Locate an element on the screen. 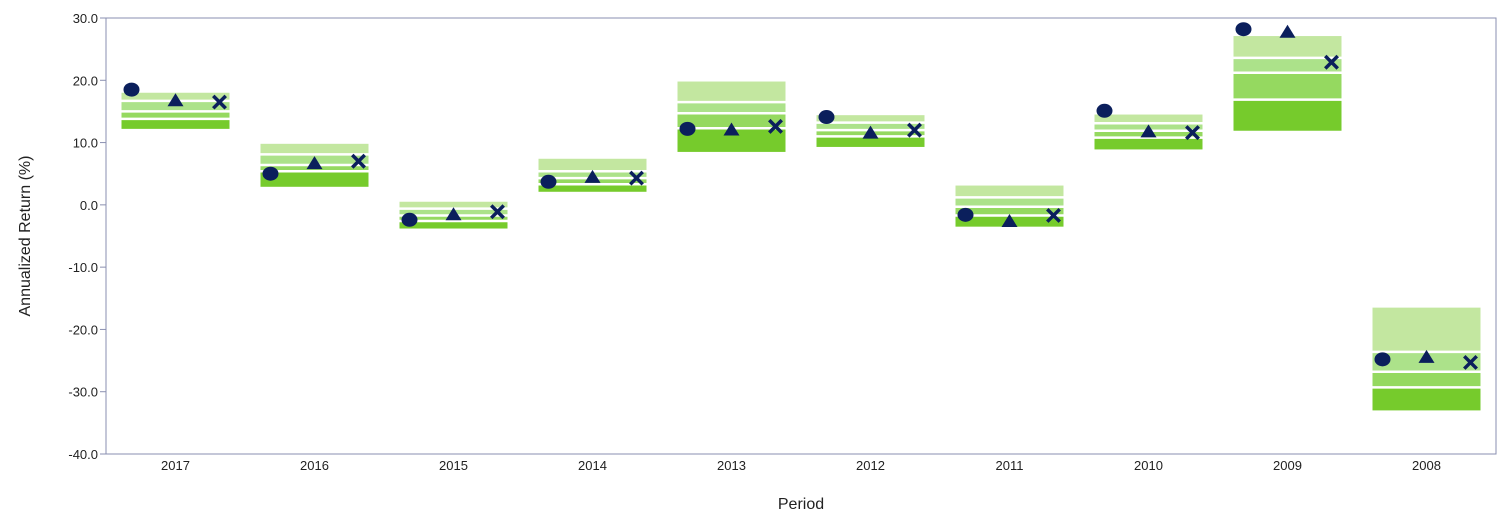  x-tick-label: 2015 is located at coordinates (453, 465).